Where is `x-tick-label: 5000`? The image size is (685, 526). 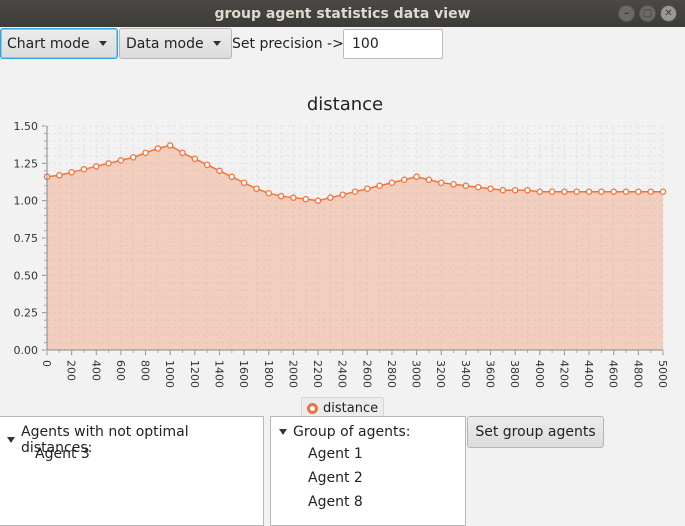
x-tick-label: 5000 is located at coordinates (662, 374).